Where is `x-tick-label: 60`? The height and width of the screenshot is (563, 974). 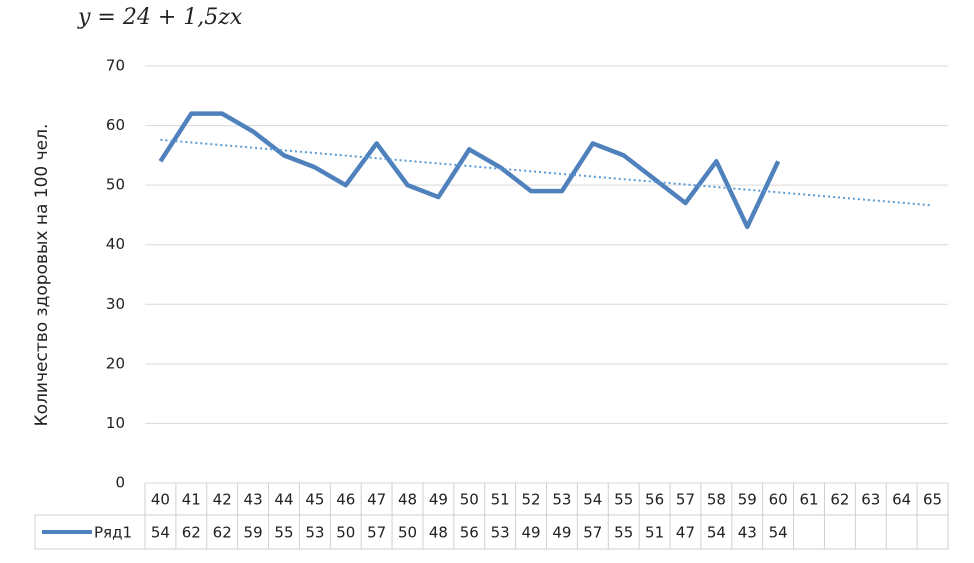 x-tick-label: 60 is located at coordinates (778, 500).